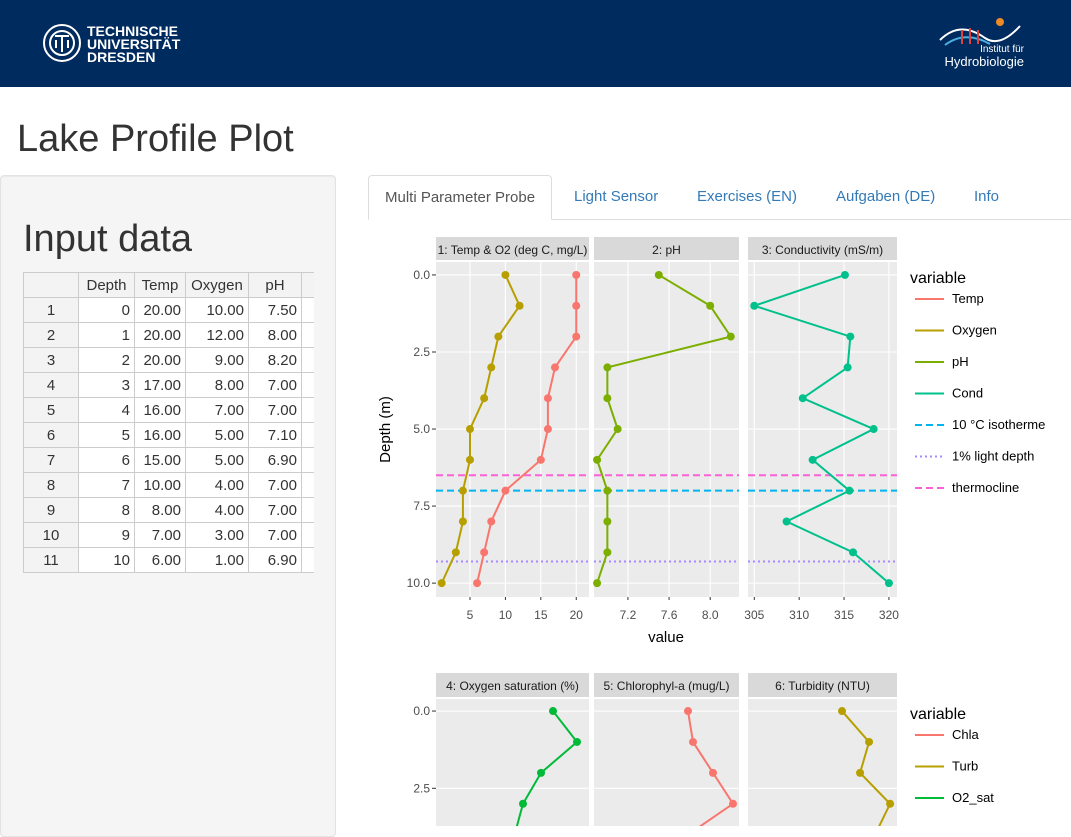 This screenshot has width=1071, height=837. What do you see at coordinates (160, 560) in the screenshot?
I see `cell: 6.00` at bounding box center [160, 560].